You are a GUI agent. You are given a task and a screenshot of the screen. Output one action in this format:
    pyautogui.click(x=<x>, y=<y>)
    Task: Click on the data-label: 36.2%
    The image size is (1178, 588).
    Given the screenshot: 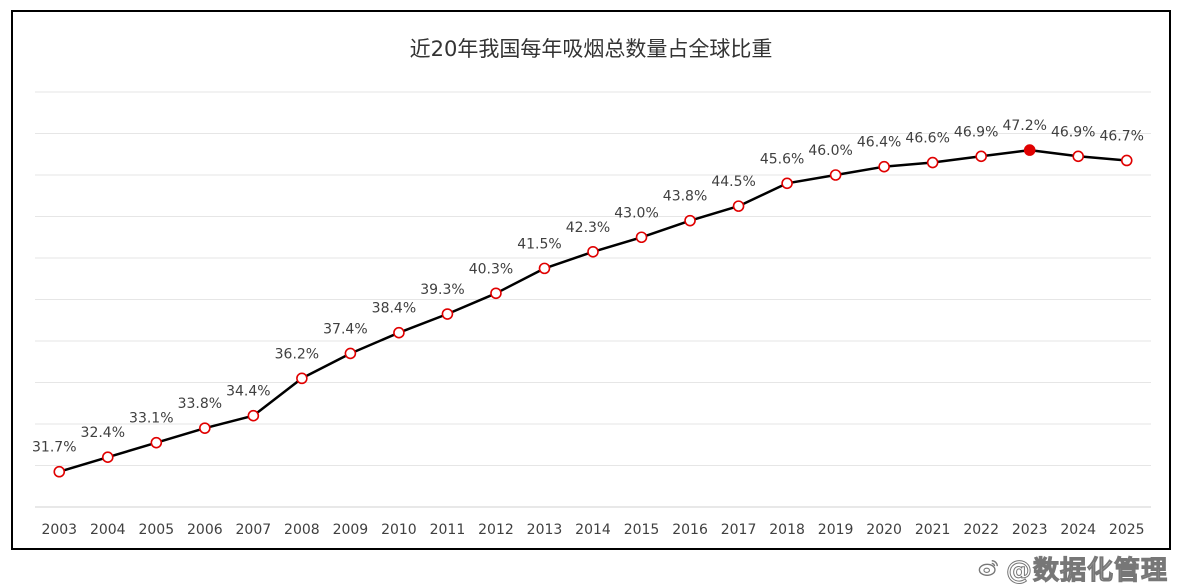 What is the action you would take?
    pyautogui.click(x=297, y=354)
    